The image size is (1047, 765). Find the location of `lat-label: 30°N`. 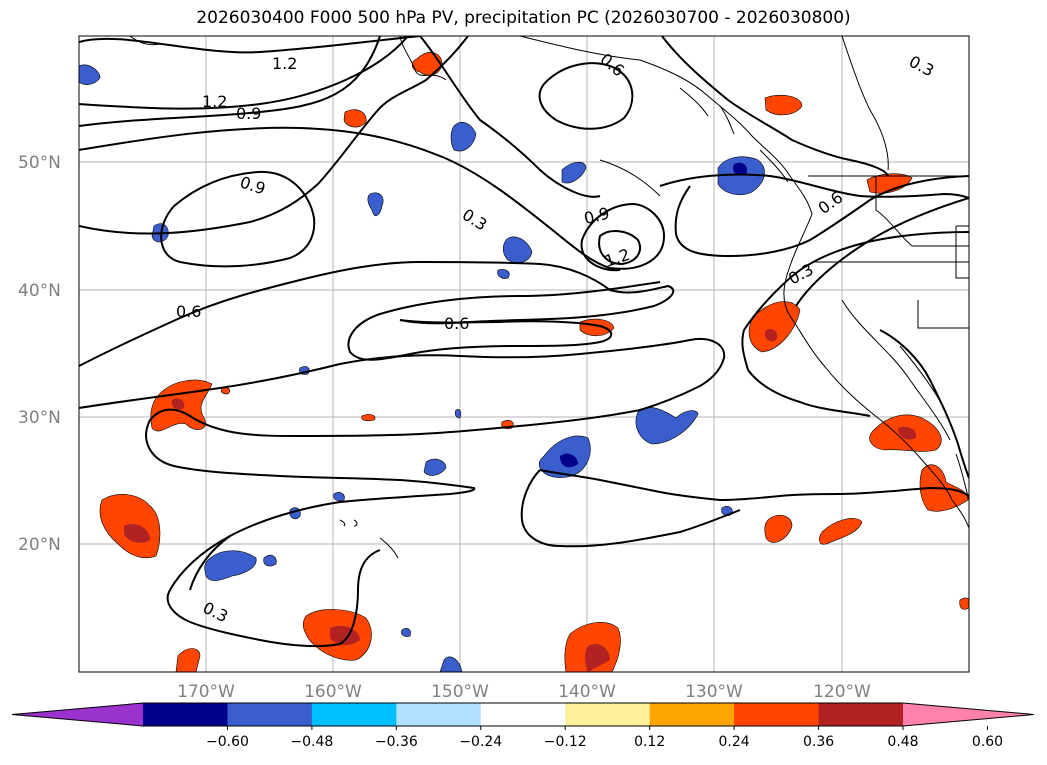

lat-label: 30°N is located at coordinates (39, 418).